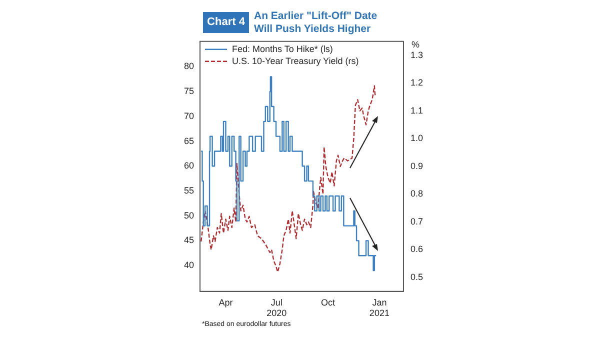  Describe the element at coordinates (417, 277) in the screenshot. I see `y2-tick-label: 0.5` at that location.